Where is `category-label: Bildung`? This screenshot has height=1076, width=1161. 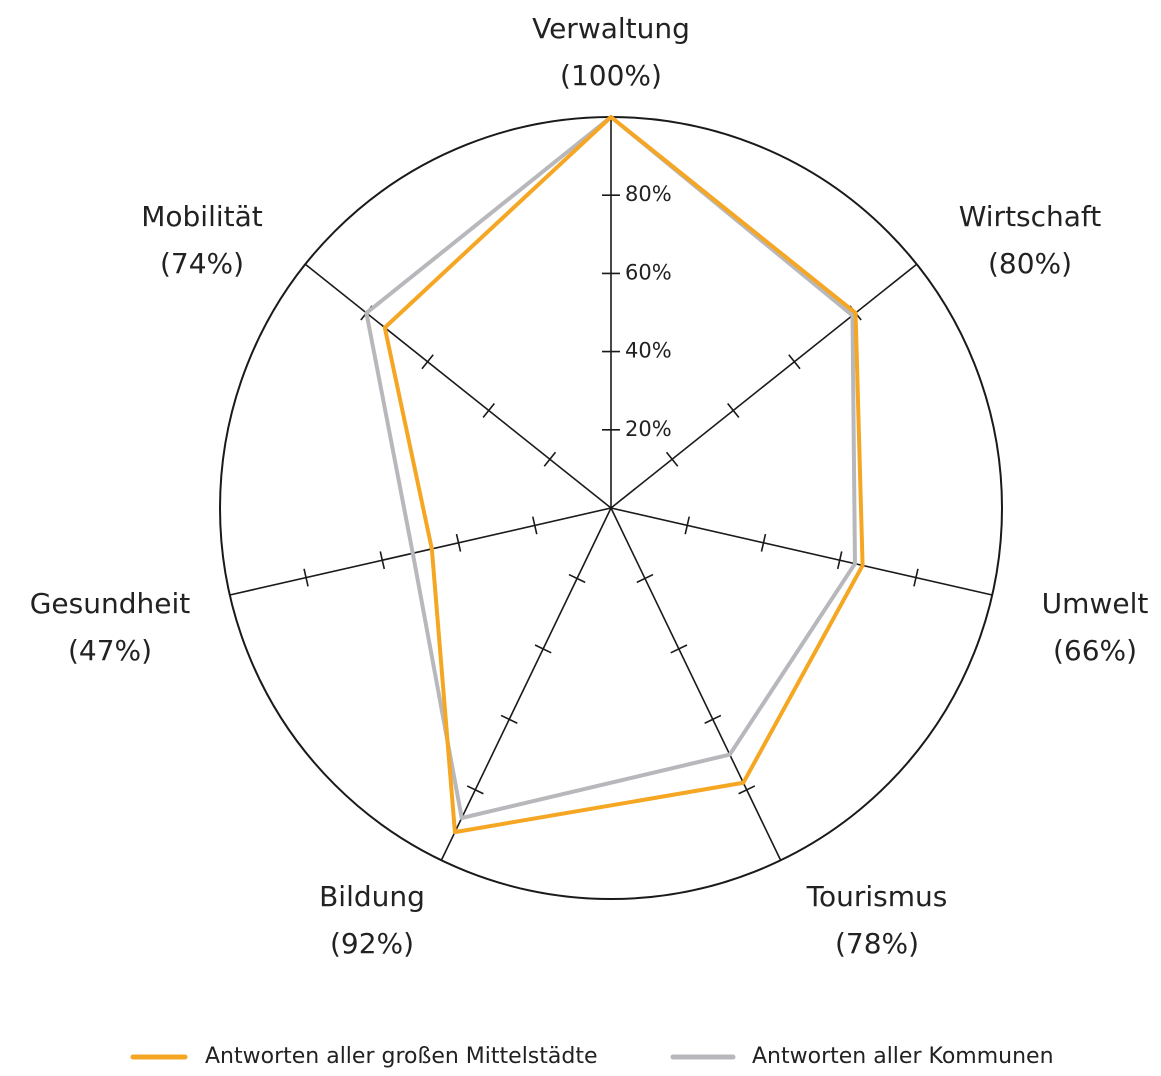
category-label: Bildung is located at coordinates (372, 896).